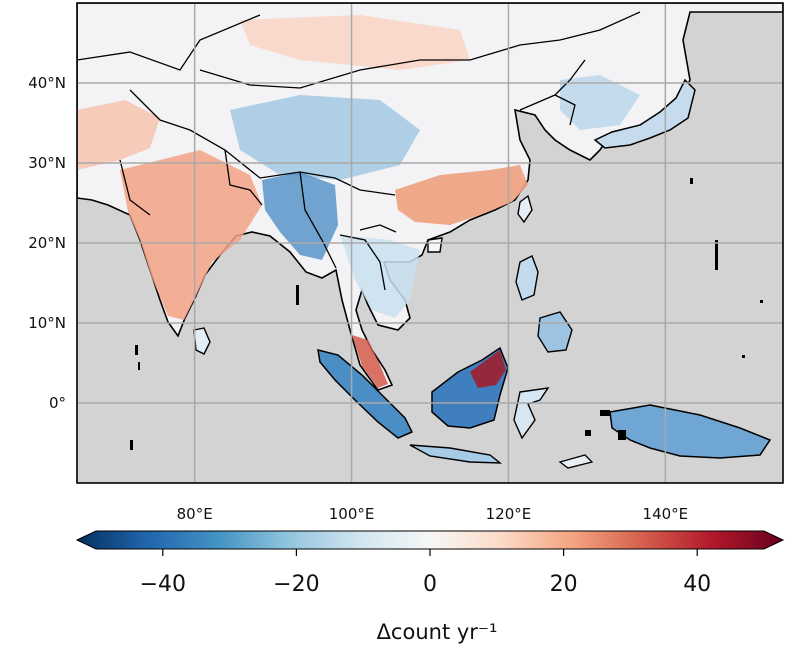 The image size is (800, 658). I want to click on trend-zone-tibet, so click(325, 137).